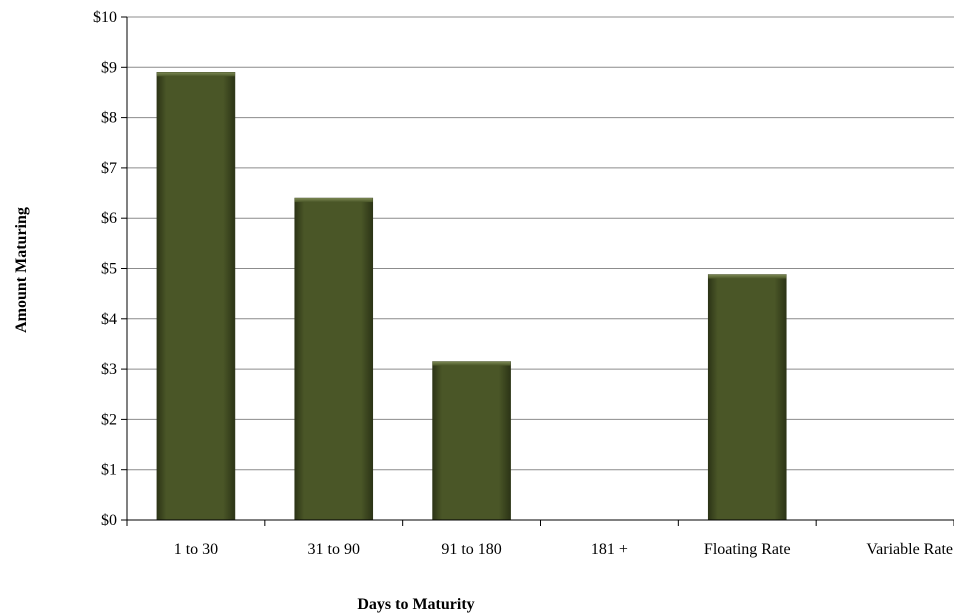 The width and height of the screenshot is (954, 614). Describe the element at coordinates (109, 218) in the screenshot. I see `y-tick-label: $6` at that location.